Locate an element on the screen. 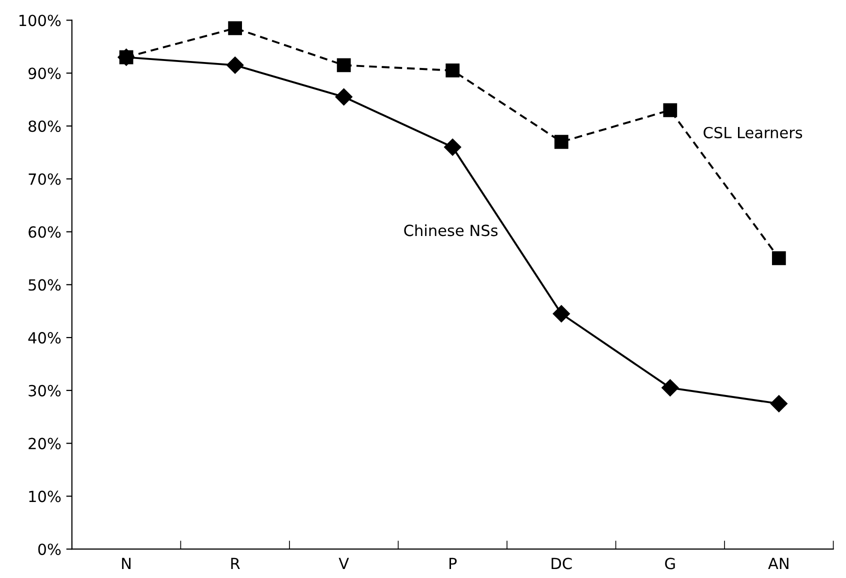 The width and height of the screenshot is (846, 578). x-tick-label: AN is located at coordinates (778, 564).